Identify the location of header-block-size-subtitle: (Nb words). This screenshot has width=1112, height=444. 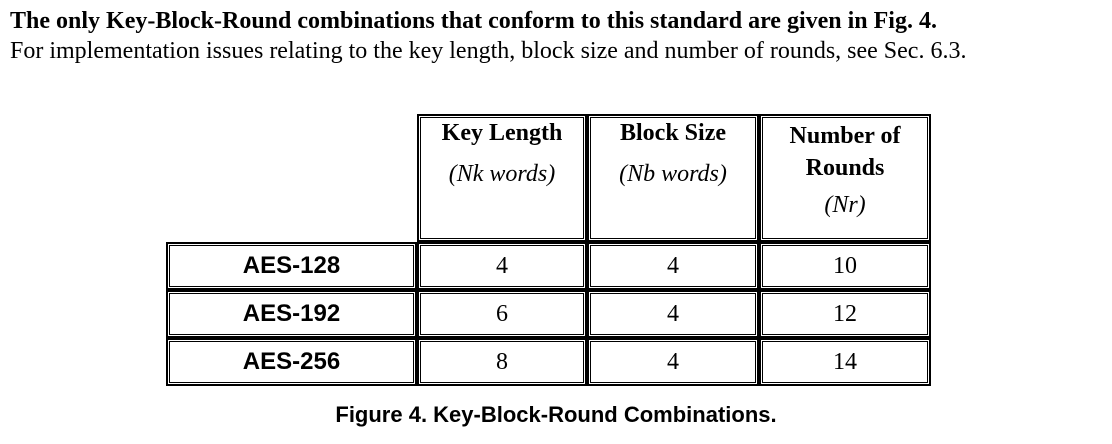
(673, 174).